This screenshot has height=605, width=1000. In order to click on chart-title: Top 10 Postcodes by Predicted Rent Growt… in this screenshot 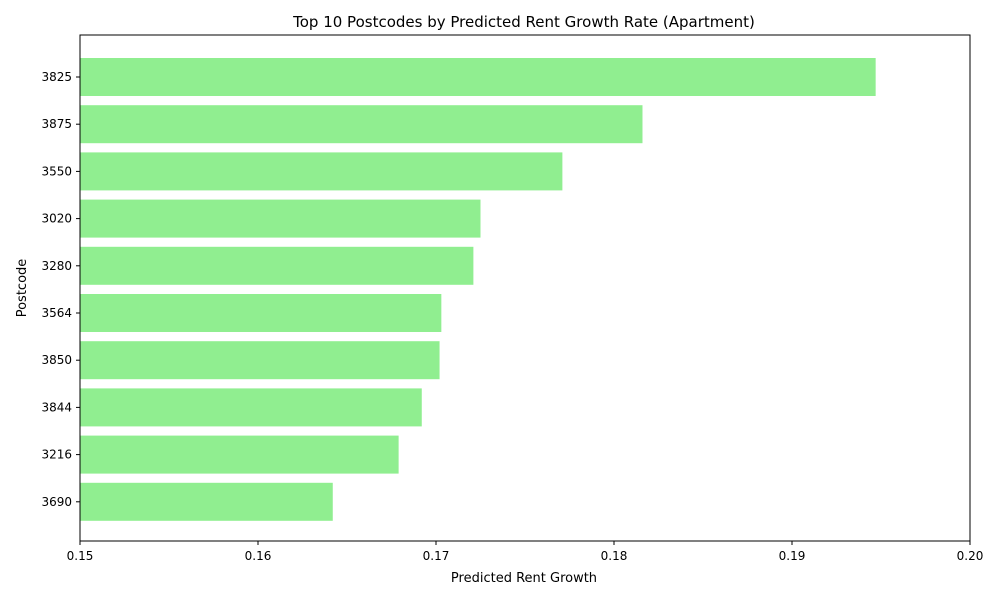, I will do `click(523, 22)`.